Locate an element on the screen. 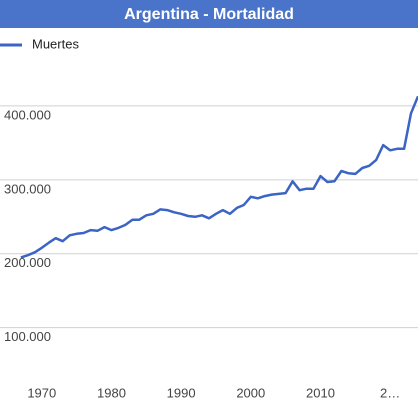 This screenshot has height=402, width=418. title-bar is located at coordinates (209, 14).